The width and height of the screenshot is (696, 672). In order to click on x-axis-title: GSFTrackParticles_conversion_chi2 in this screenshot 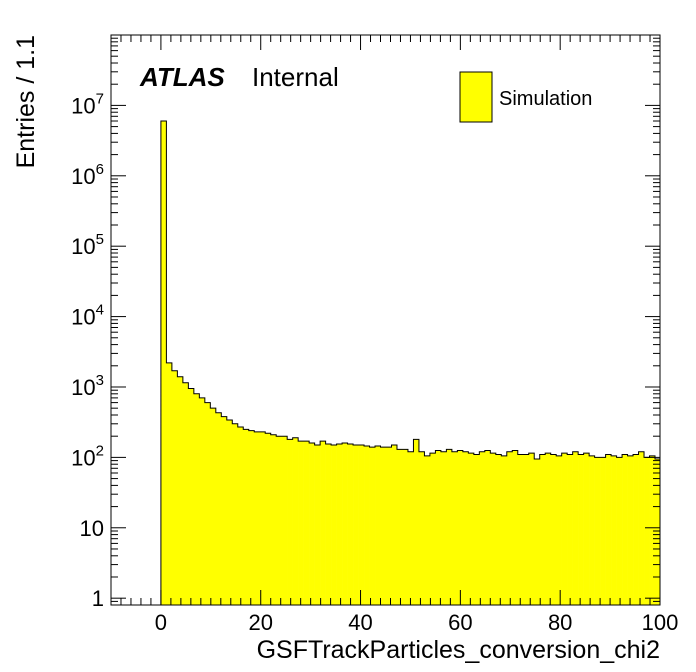, I will do `click(458, 650)`.